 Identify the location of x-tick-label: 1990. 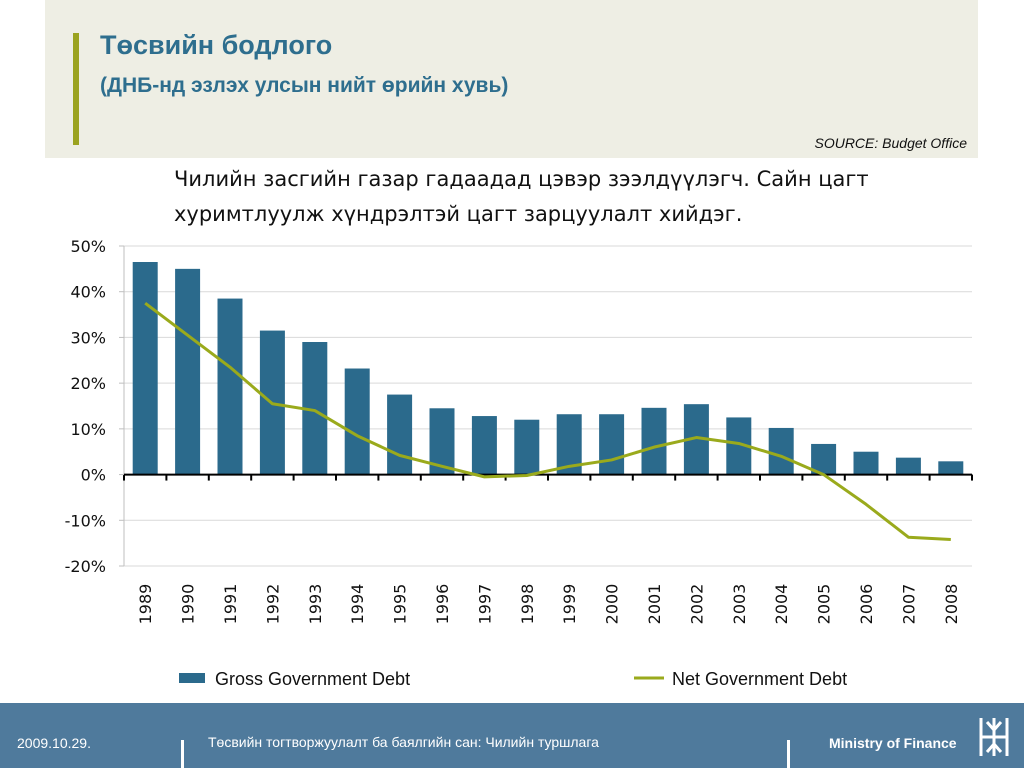
(188, 604).